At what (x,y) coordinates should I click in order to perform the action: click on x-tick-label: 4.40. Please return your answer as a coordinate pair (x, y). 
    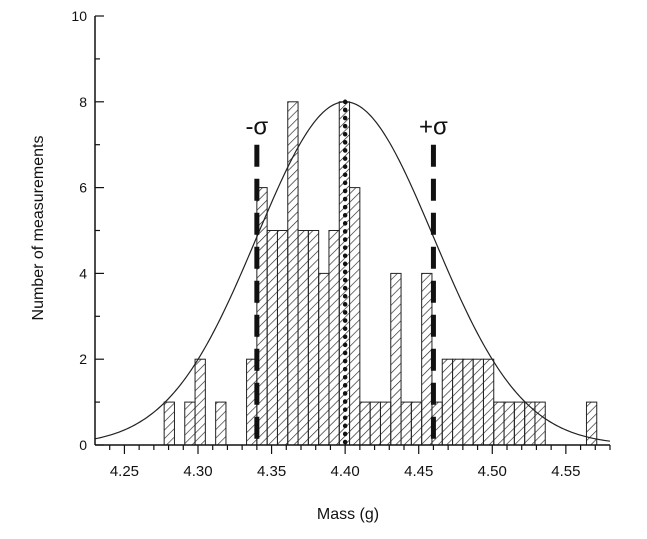
    Looking at the image, I should click on (345, 471).